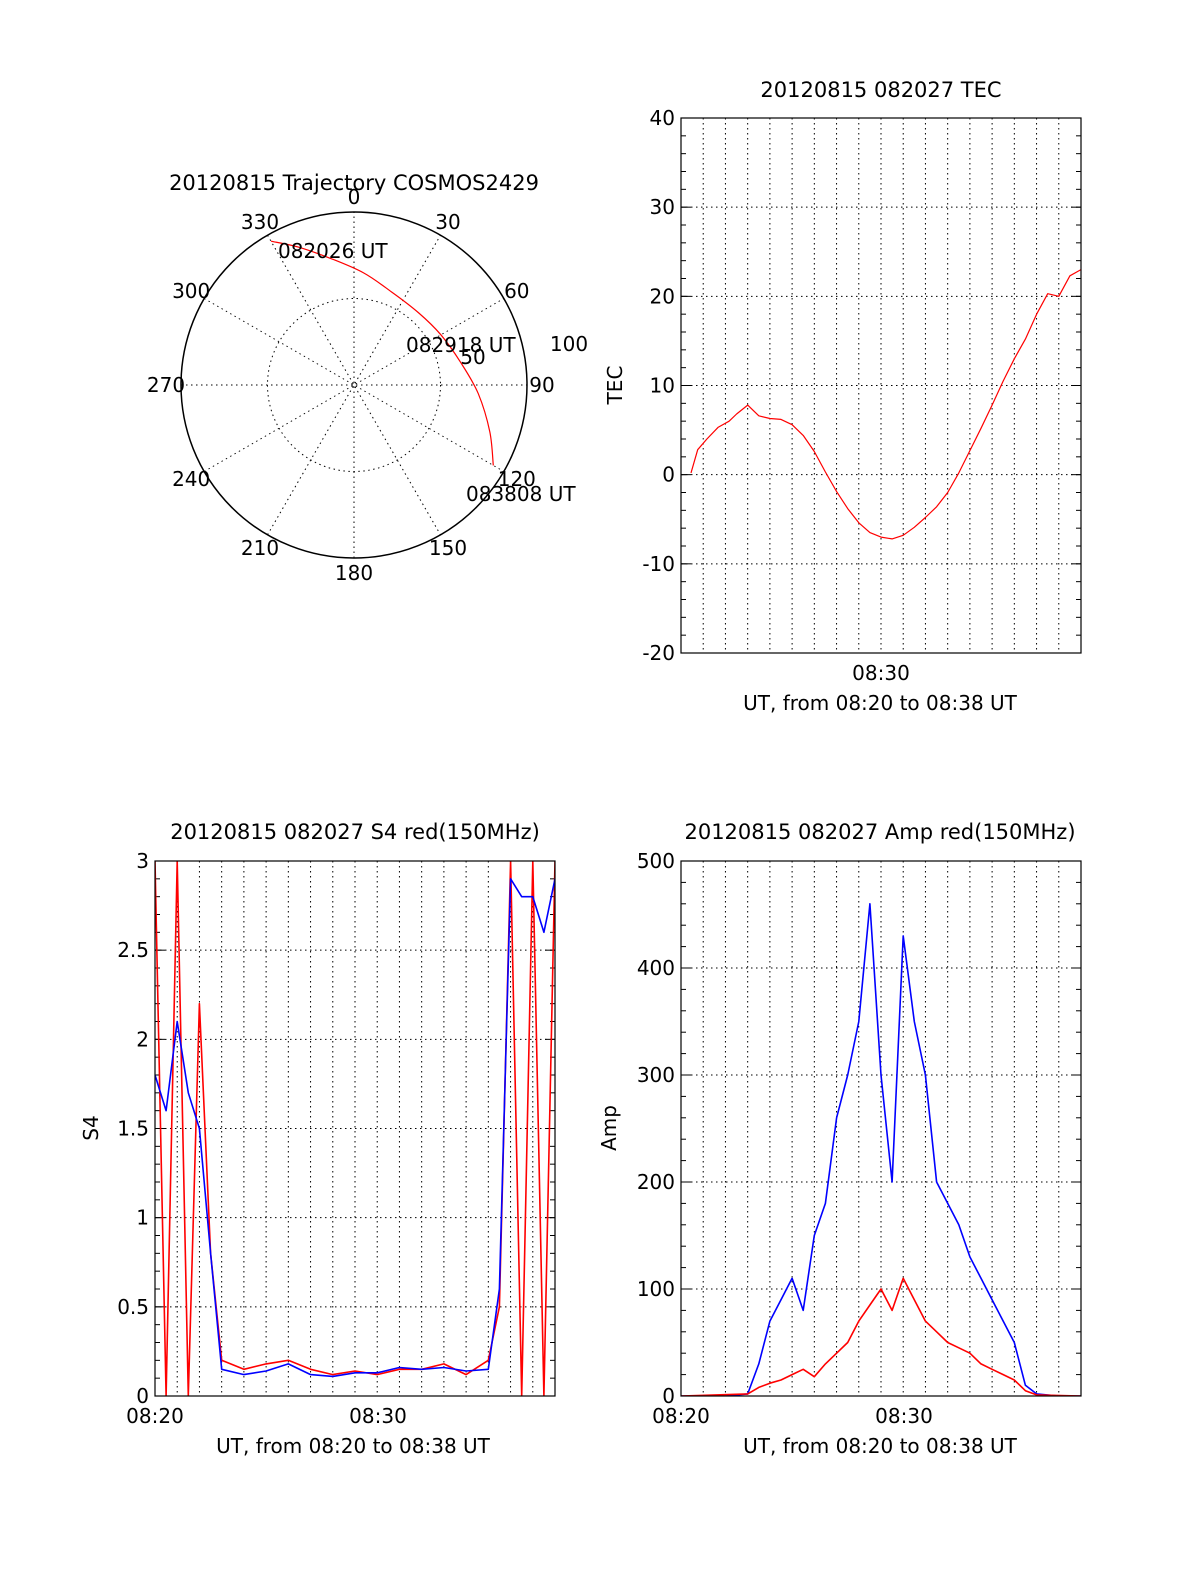 The image size is (1200, 1575). I want to click on trajectory-end-label: 083808 UT, so click(521, 494).